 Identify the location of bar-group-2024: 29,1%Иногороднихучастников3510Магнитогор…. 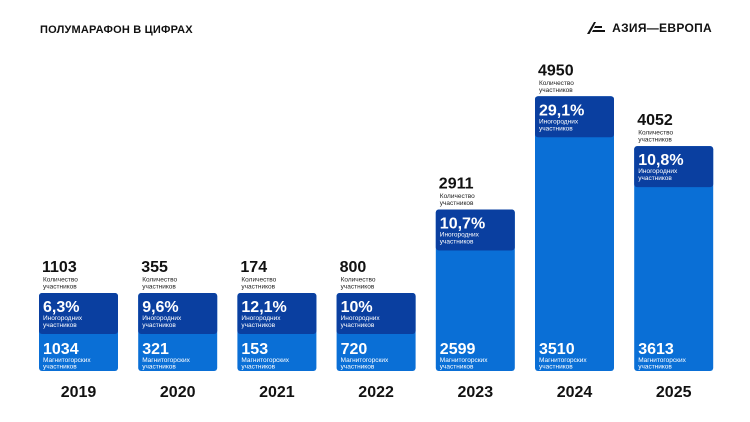
(574, 231).